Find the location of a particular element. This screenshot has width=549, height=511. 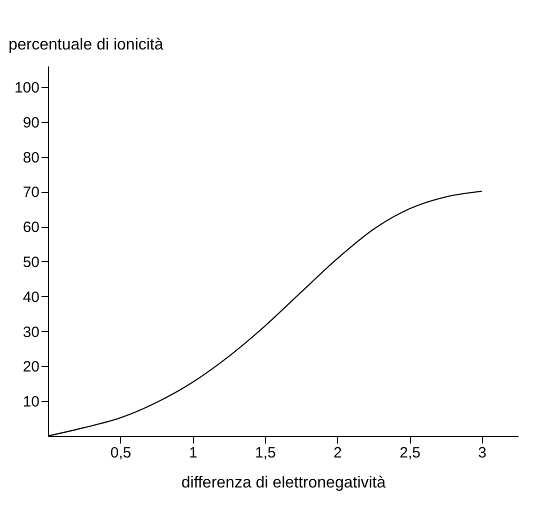

y-tick-label: 30 is located at coordinates (31, 332).